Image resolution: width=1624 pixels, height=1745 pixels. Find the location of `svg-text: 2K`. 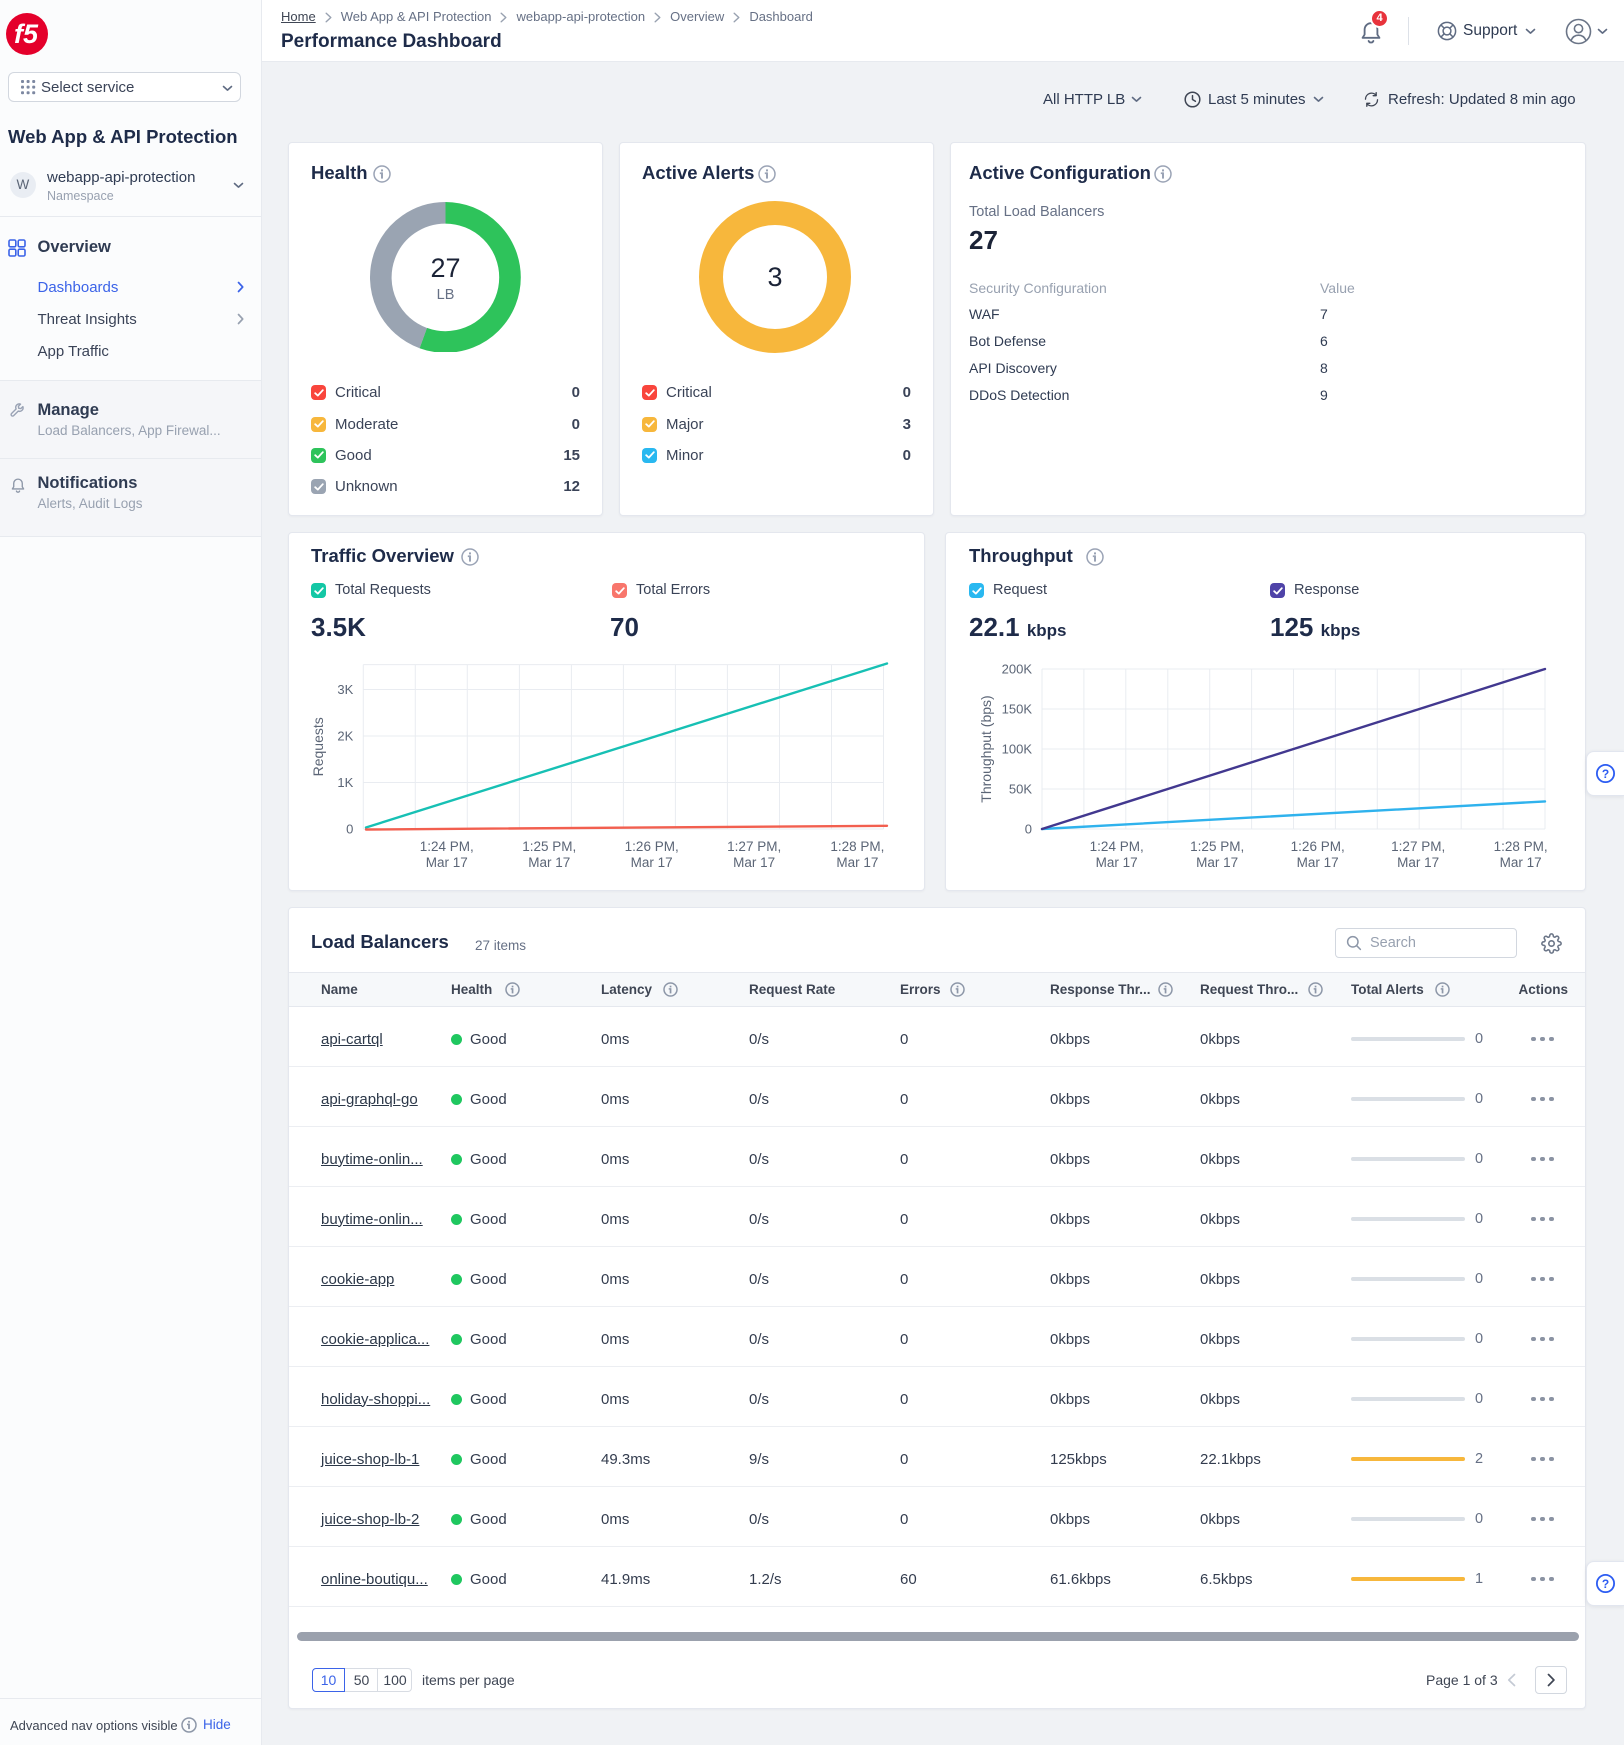

svg-text: 2K is located at coordinates (345, 736).